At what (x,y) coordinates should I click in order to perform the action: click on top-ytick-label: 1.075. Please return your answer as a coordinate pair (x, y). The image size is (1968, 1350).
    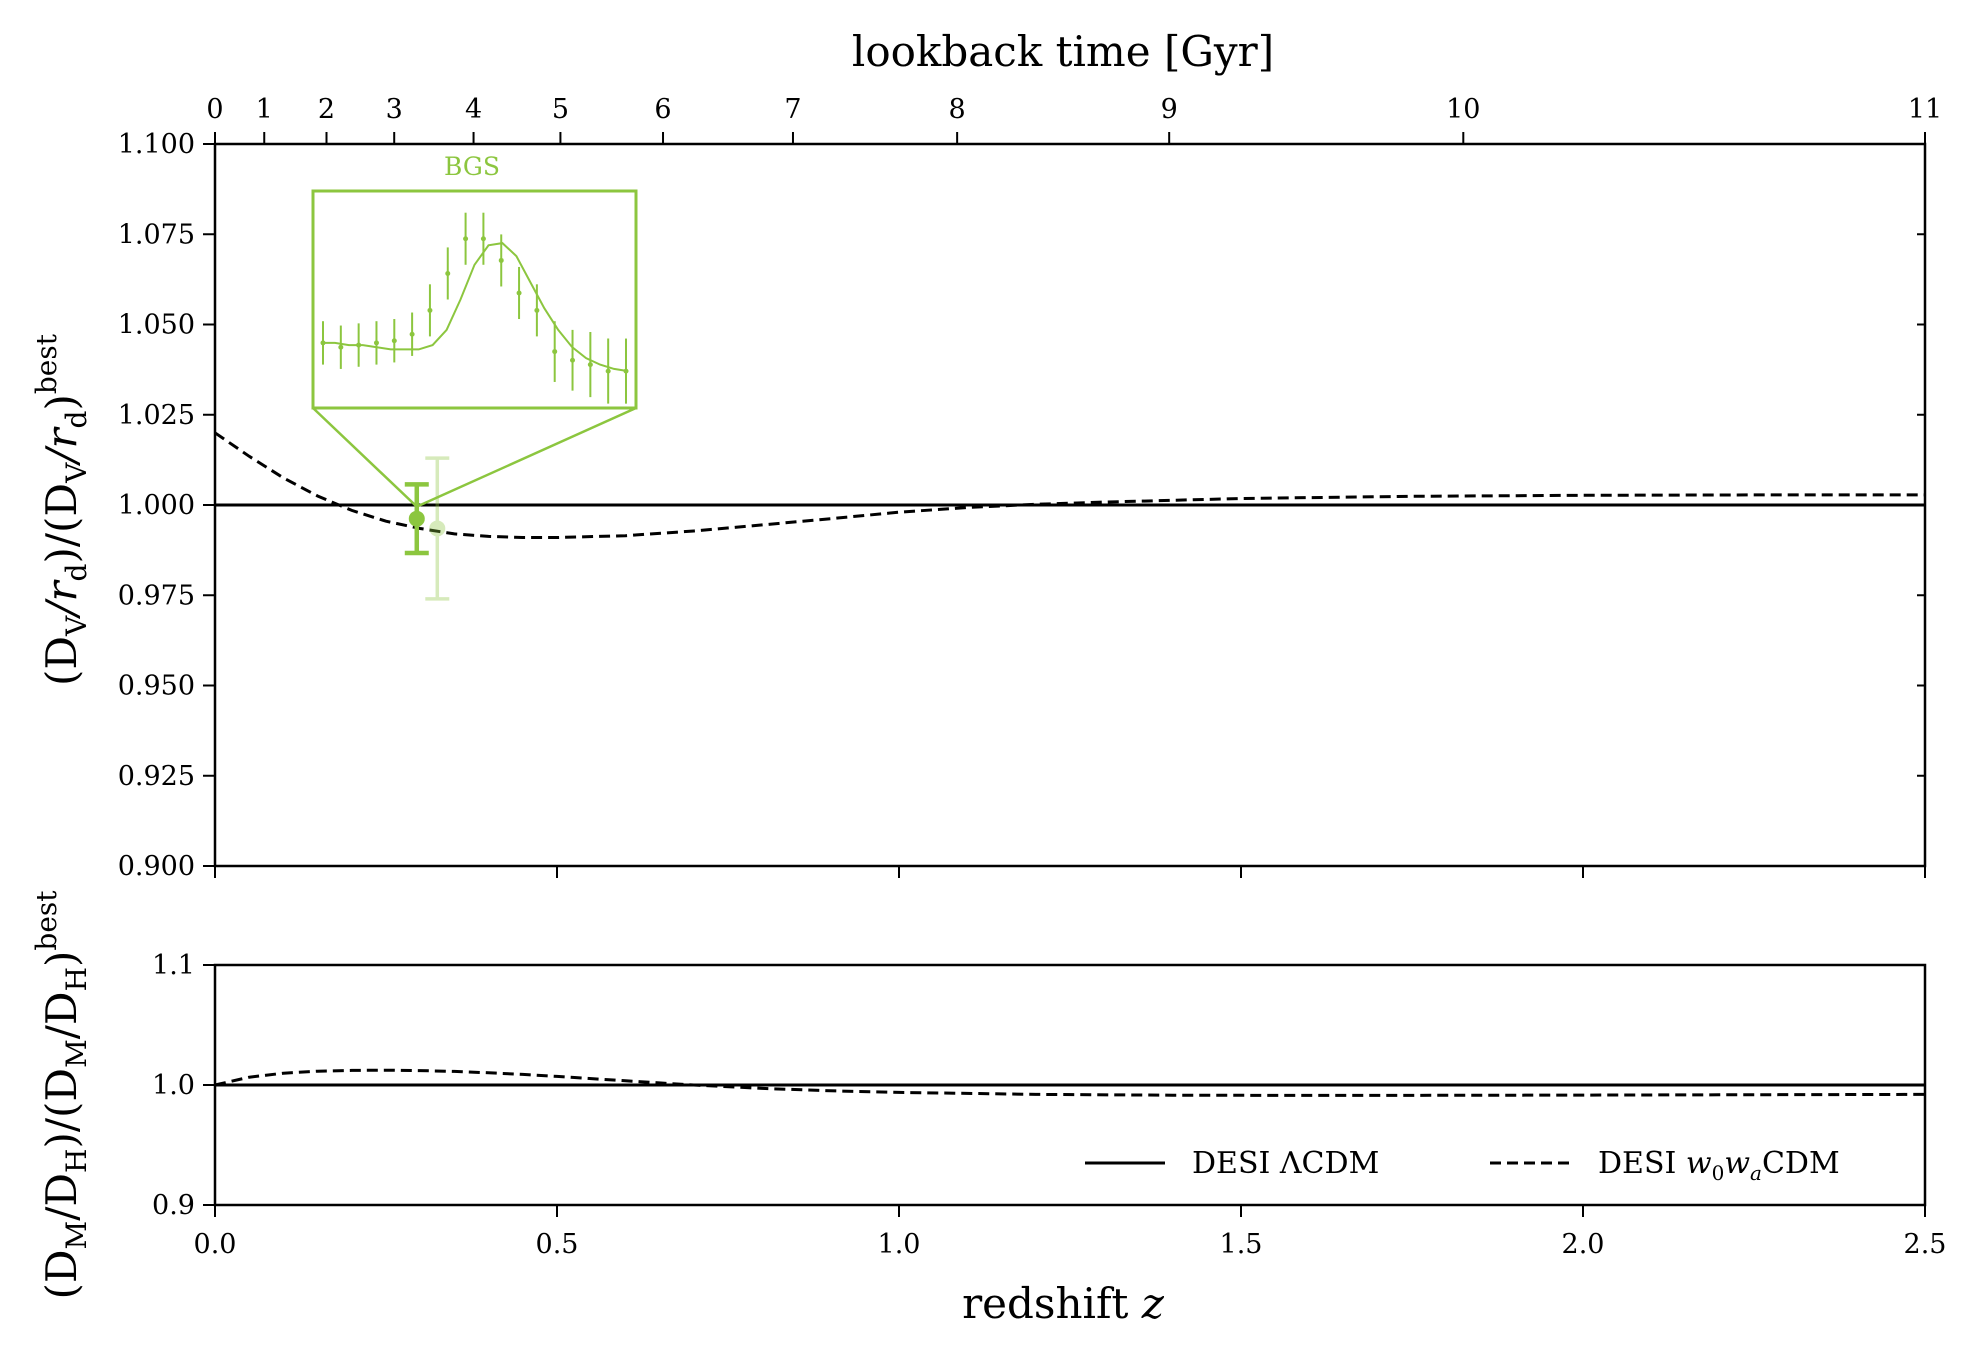
    Looking at the image, I should click on (156, 234).